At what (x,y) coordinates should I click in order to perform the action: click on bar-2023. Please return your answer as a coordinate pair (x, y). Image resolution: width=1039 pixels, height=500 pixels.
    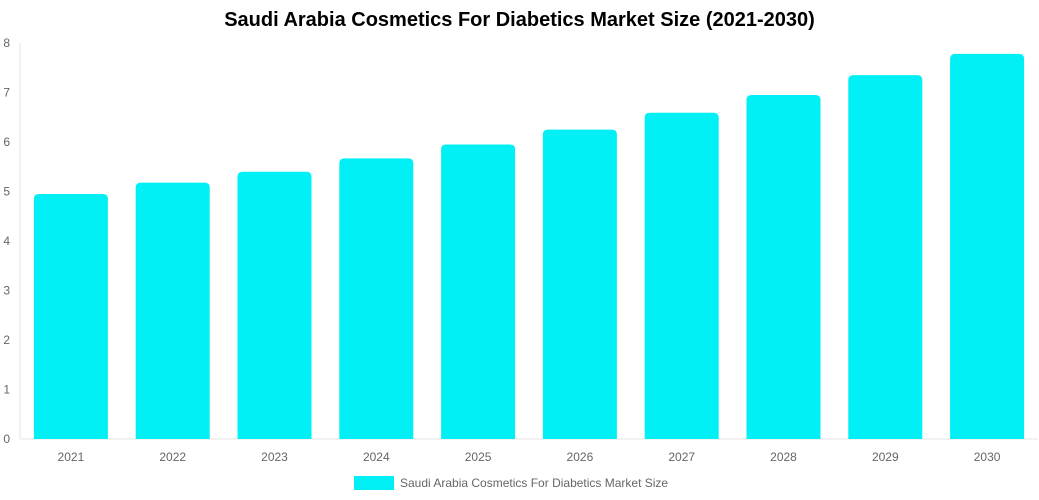
    Looking at the image, I should click on (274, 305).